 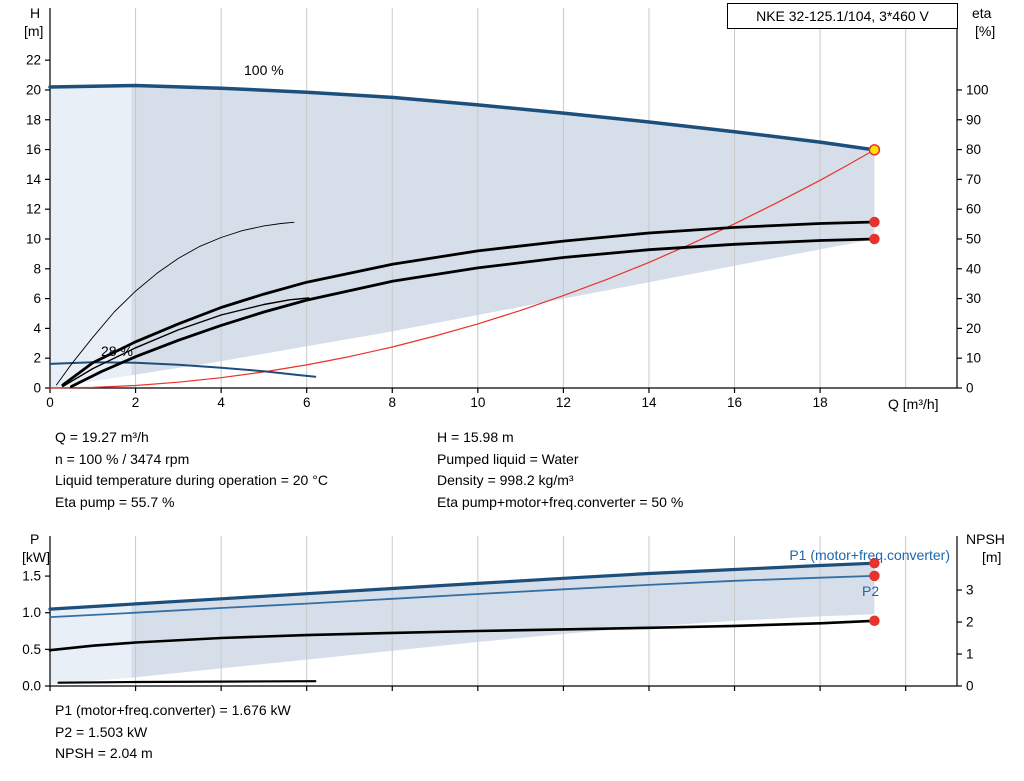 What do you see at coordinates (977, 89) in the screenshot?
I see `tick-label: 100` at bounding box center [977, 89].